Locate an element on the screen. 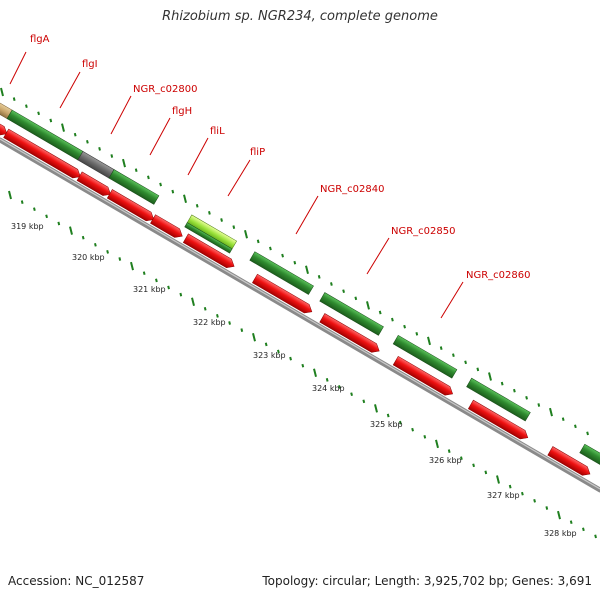  scale-label: 325 kbp is located at coordinates (386, 424).